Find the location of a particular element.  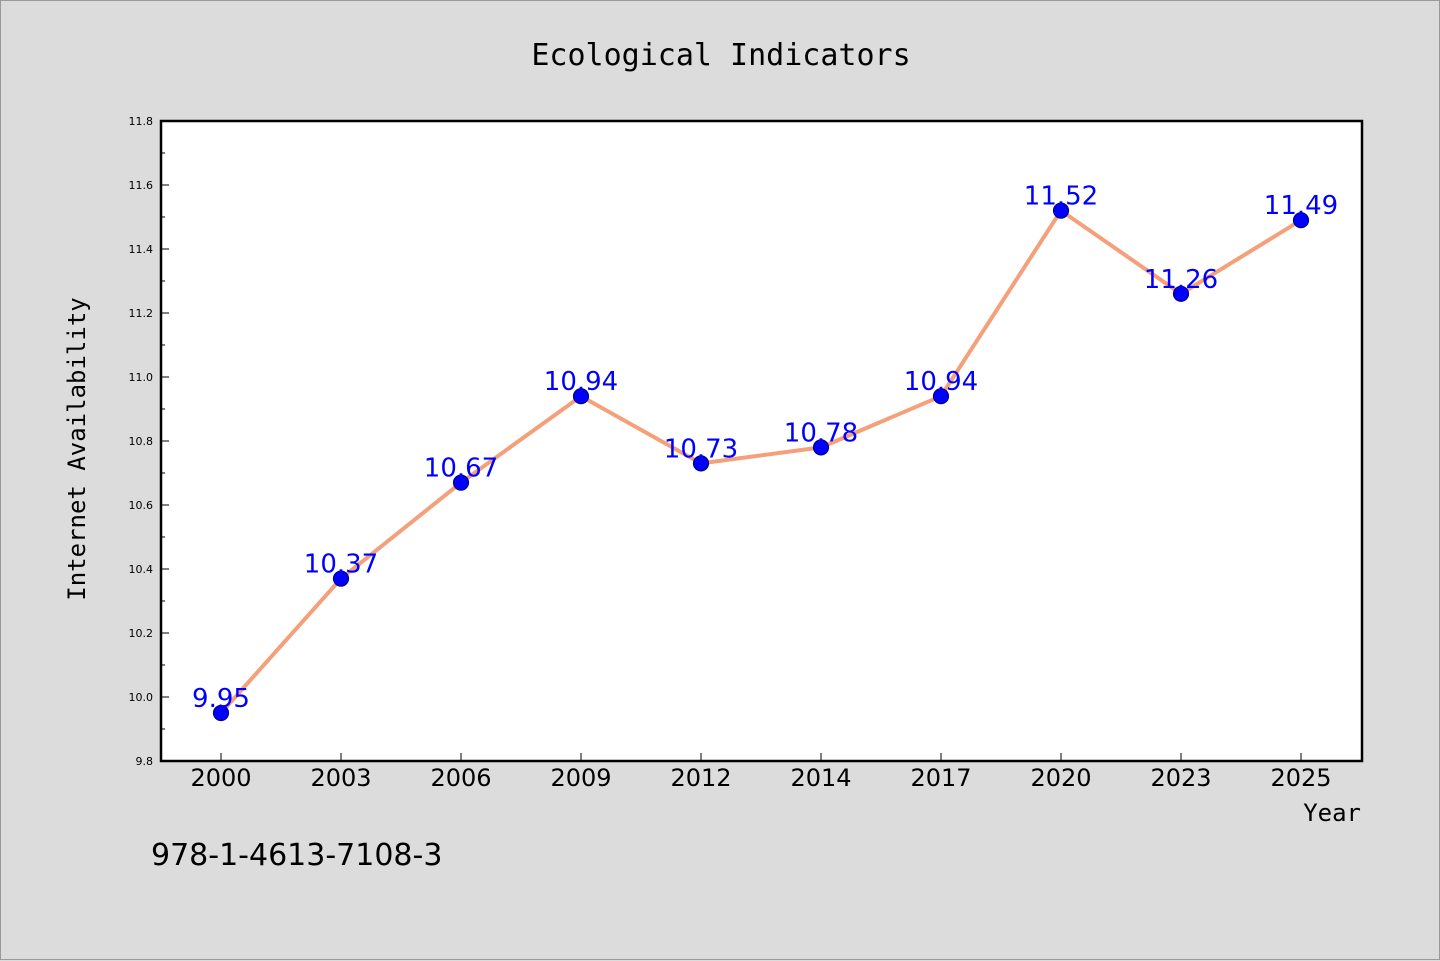

y-tick-label: 11.6 is located at coordinates (141, 185).